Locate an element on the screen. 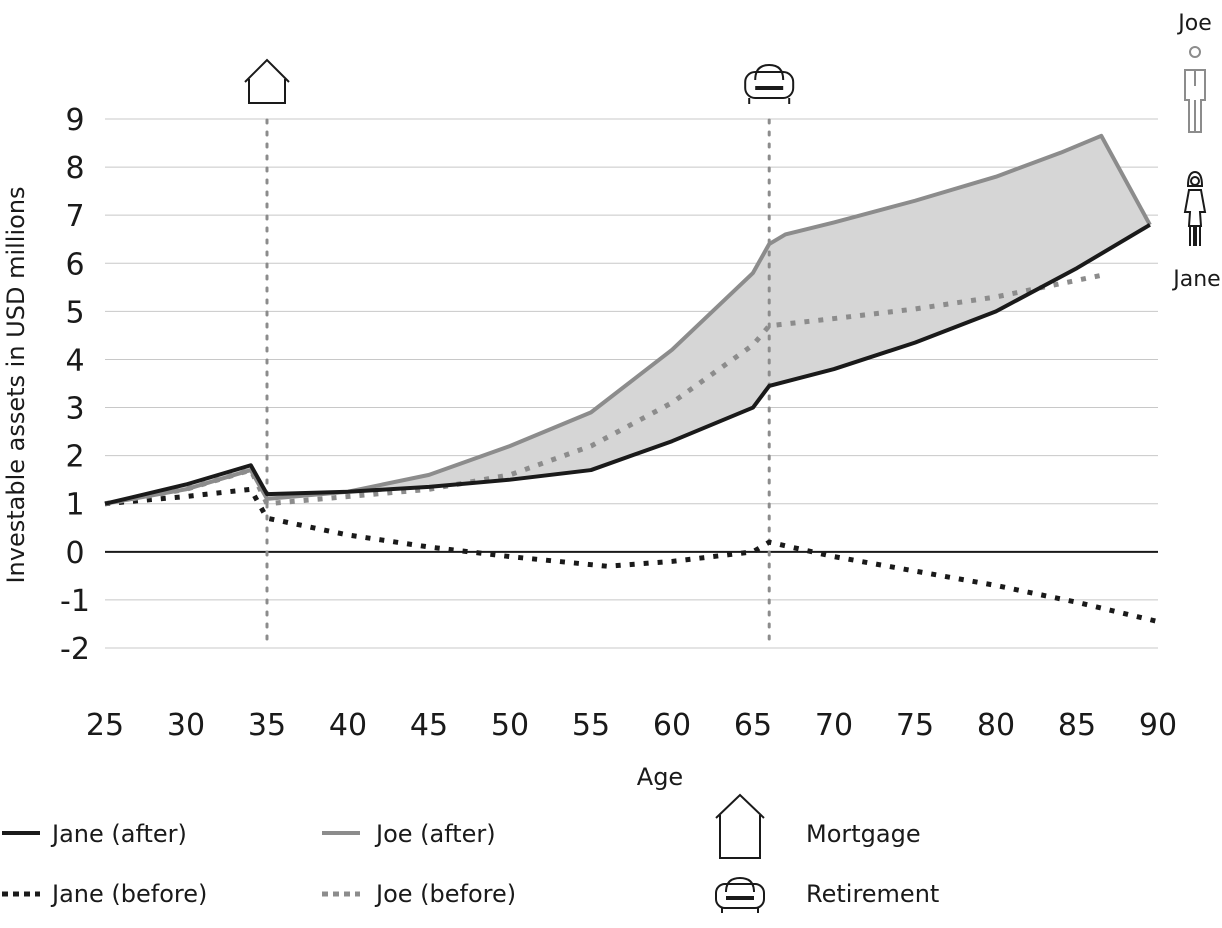  legend-label: Joe (before) is located at coordinates (445, 894).